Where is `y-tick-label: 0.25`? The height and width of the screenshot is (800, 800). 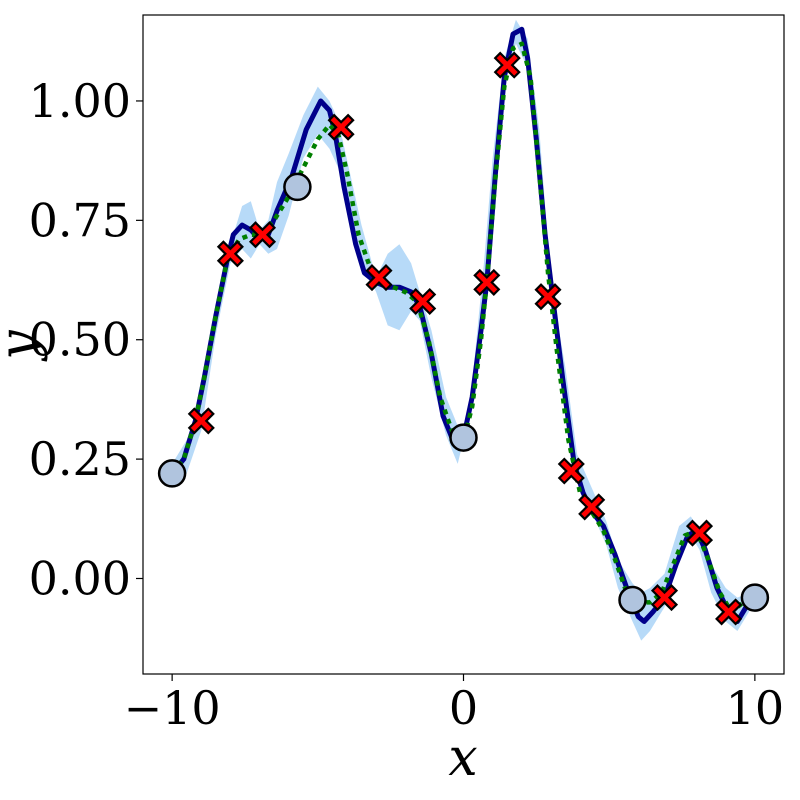
y-tick-label: 0.25 is located at coordinates (80, 459).